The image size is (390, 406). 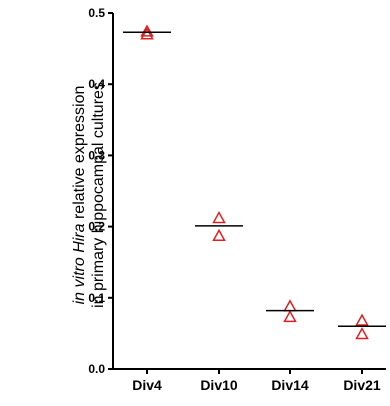 I want to click on y-tick-label: 0.0, so click(x=96, y=369).